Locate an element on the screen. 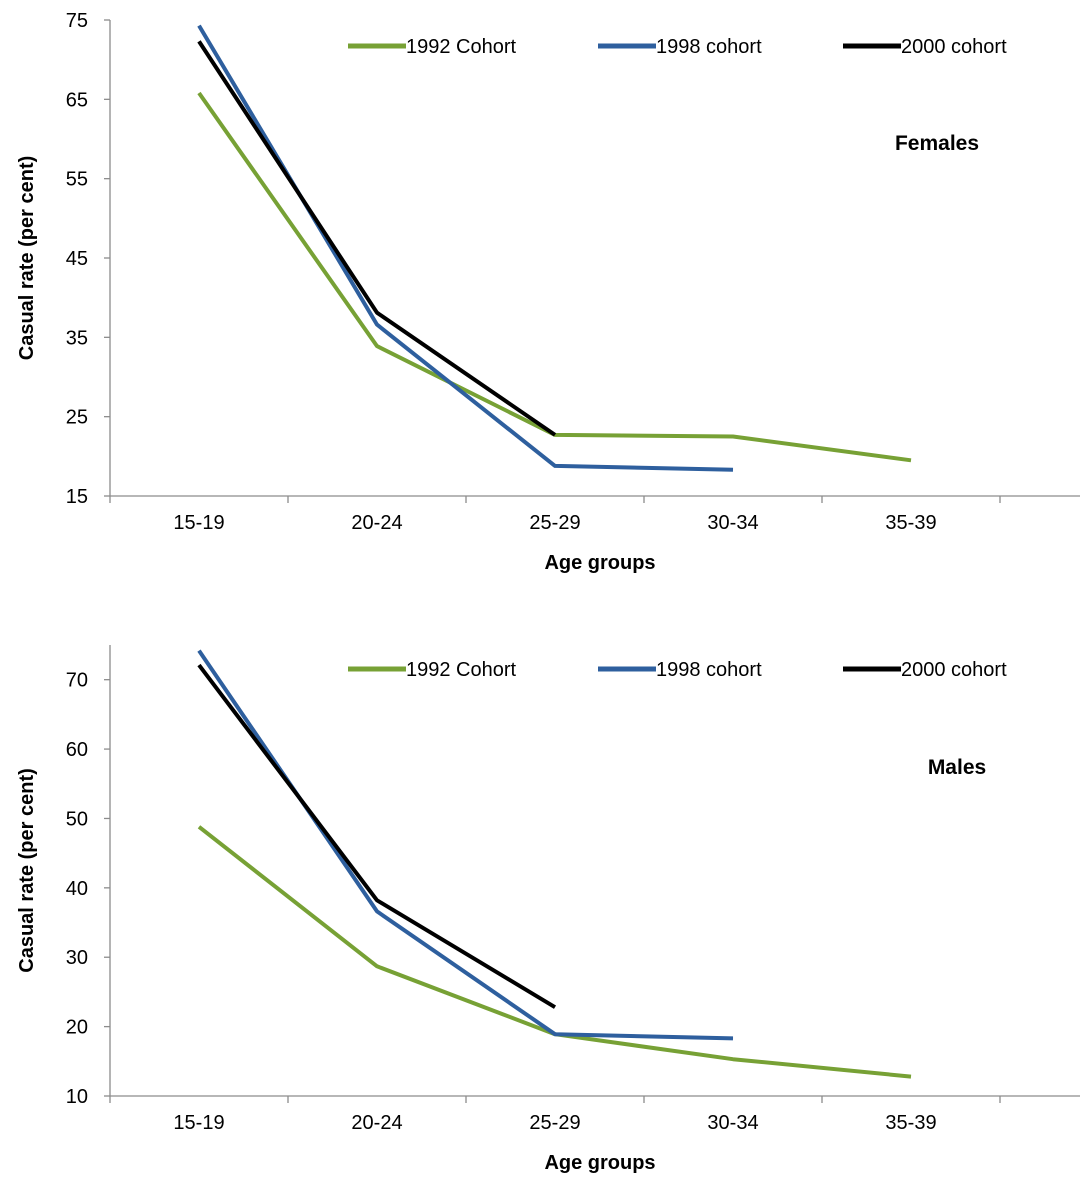  y-tick-label: 45 is located at coordinates (77, 259).